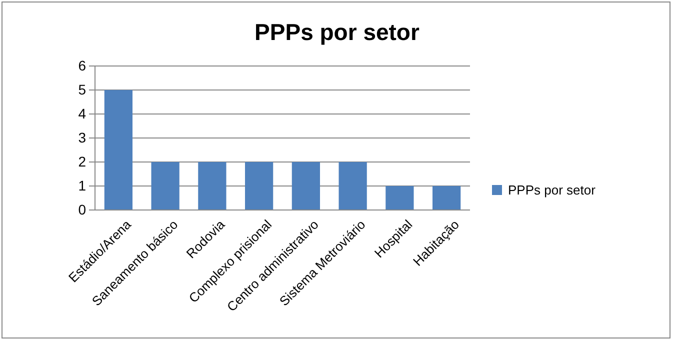 The height and width of the screenshot is (343, 674). I want to click on legend-label: PPPs por setor, so click(552, 190).